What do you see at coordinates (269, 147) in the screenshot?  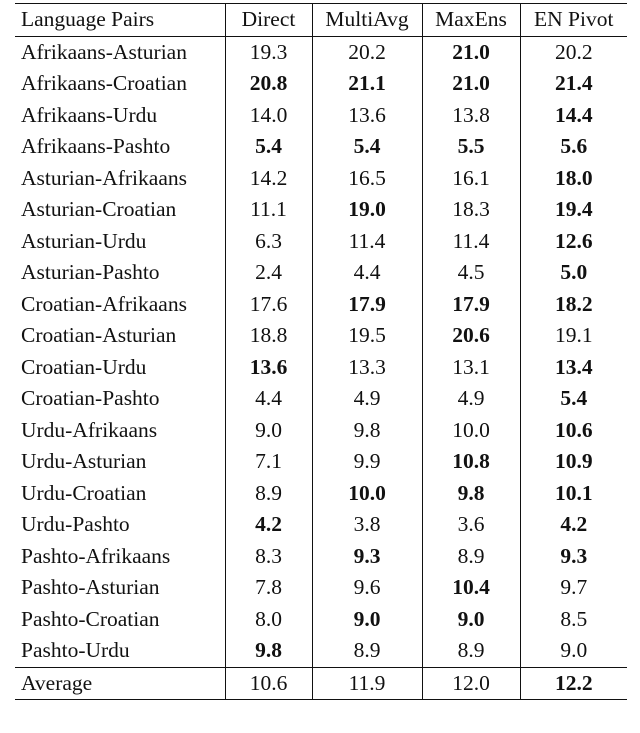 I see `direct-score-cell: 5.4` at bounding box center [269, 147].